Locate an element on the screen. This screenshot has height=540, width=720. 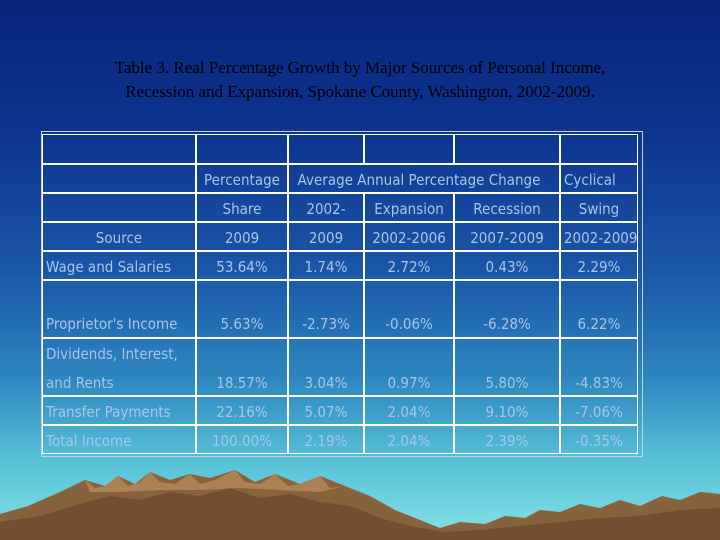
header-expansion: Expansion is located at coordinates (409, 209).